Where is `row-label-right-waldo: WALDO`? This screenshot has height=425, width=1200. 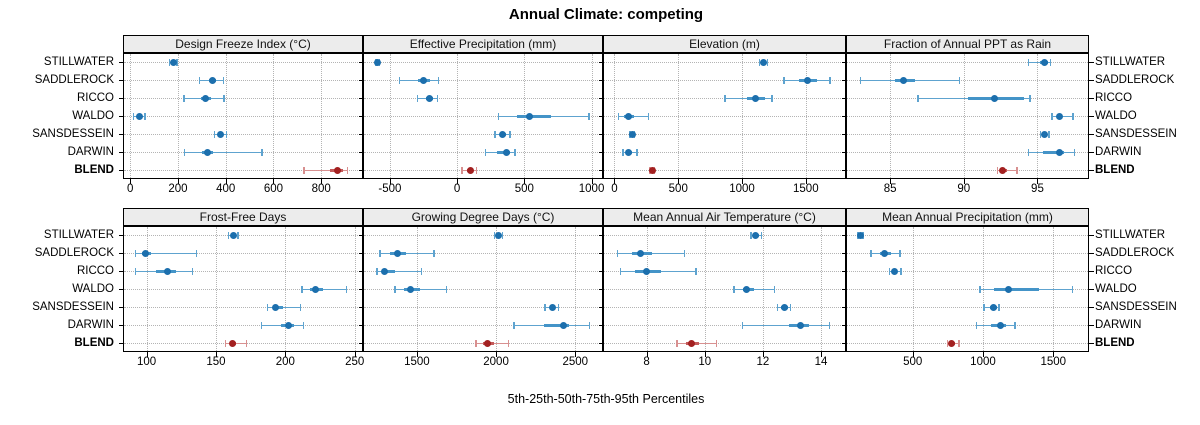 row-label-right-waldo: WALDO is located at coordinates (1116, 115).